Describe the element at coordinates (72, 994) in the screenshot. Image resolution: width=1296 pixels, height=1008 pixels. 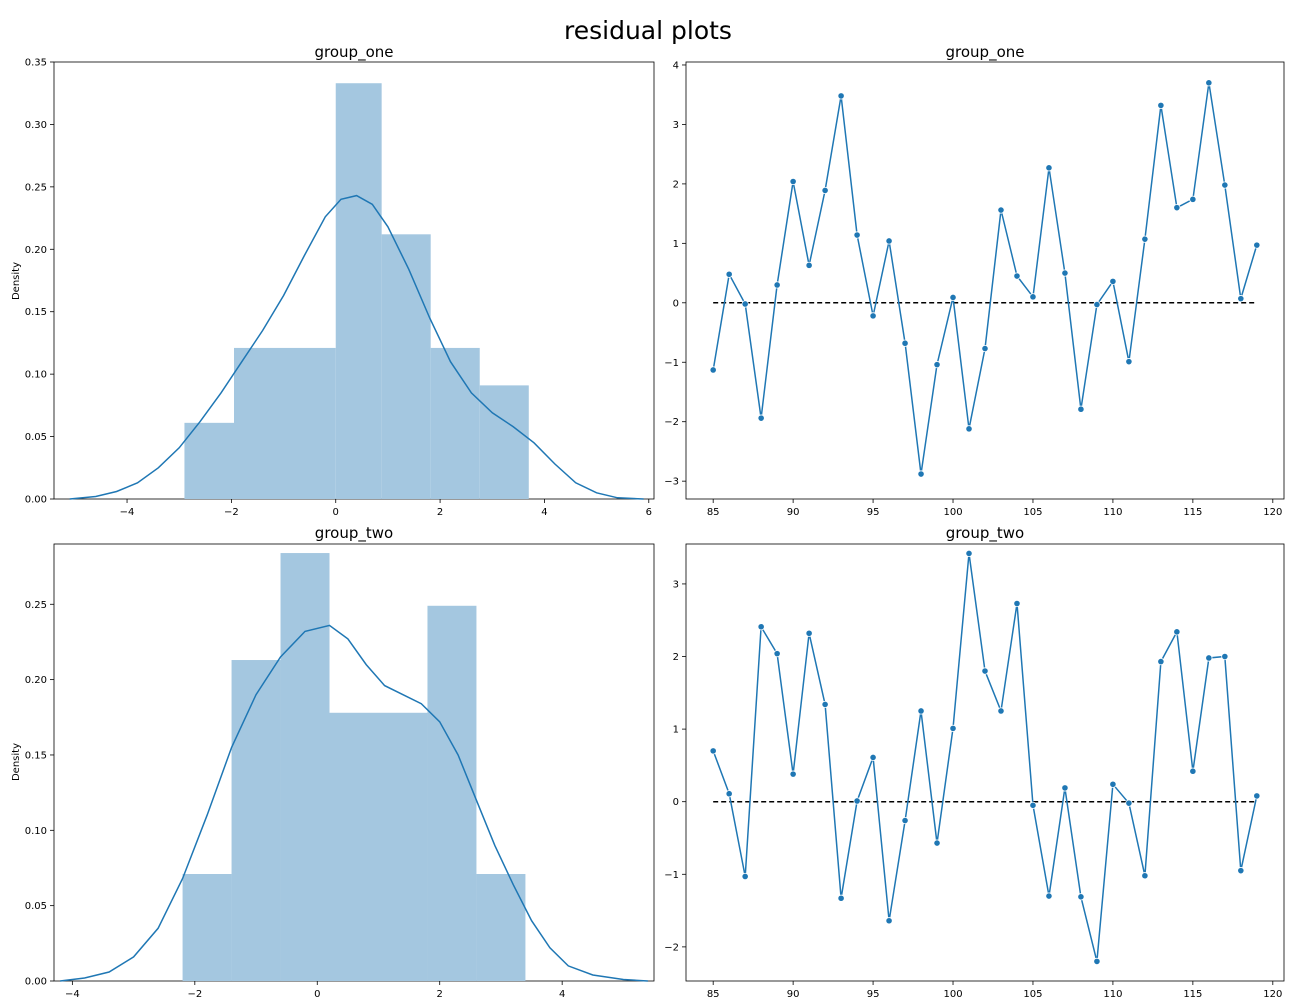
I see `histogram-group-two-xtick-label: −4` at that location.